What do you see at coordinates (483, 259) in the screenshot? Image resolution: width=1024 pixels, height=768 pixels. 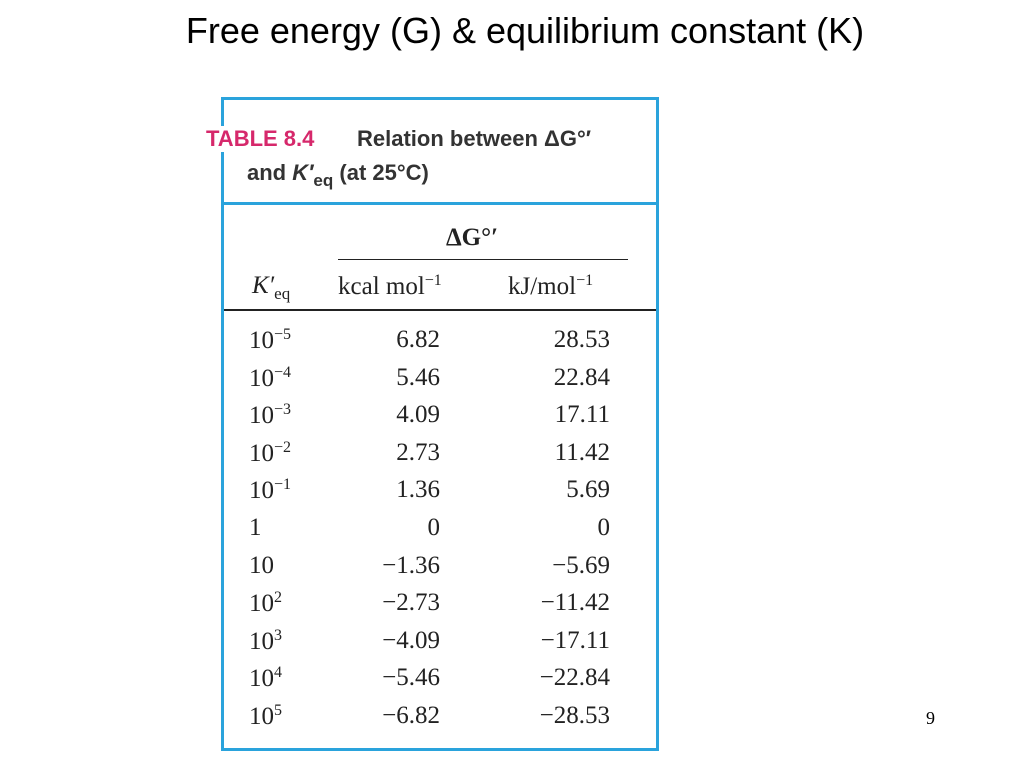 I see `group-rule` at bounding box center [483, 259].